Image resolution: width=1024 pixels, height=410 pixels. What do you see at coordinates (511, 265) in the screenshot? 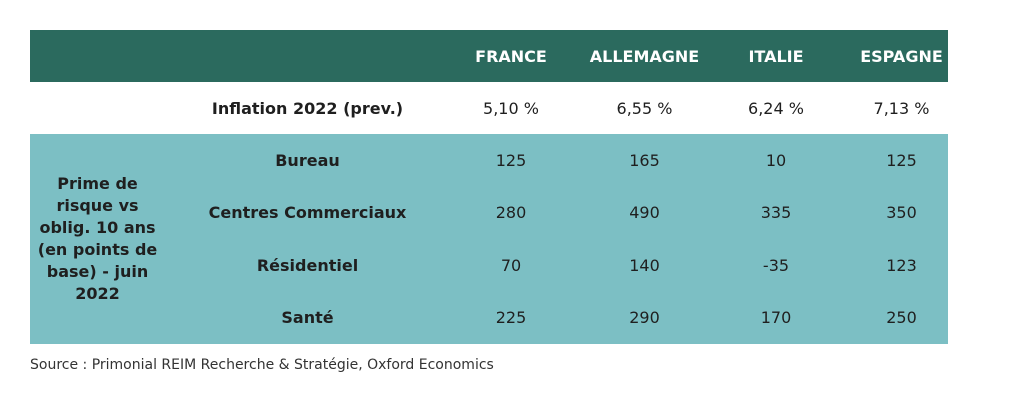
I see `cell-value: 70` at bounding box center [511, 265].